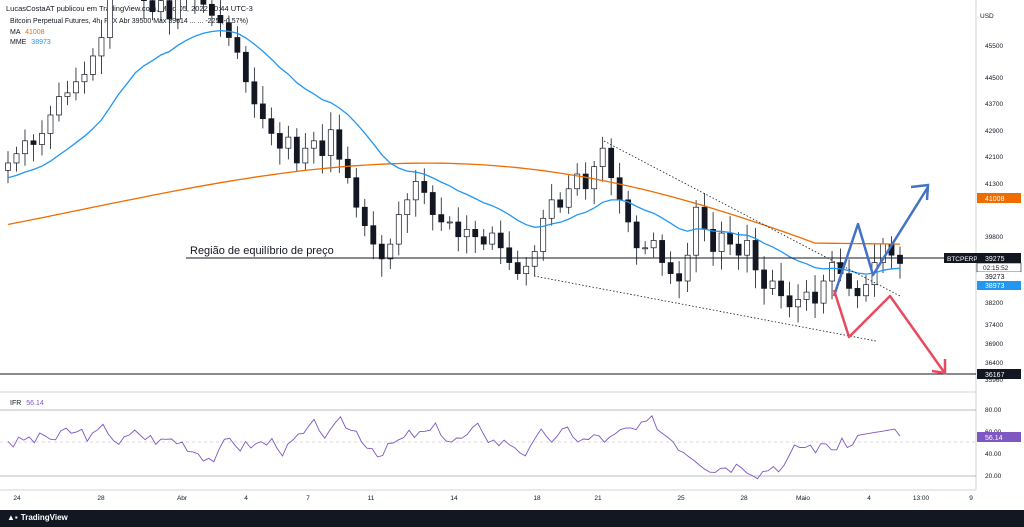  Describe the element at coordinates (994, 344) in the screenshot. I see `price-tick-label: 36900` at that location.